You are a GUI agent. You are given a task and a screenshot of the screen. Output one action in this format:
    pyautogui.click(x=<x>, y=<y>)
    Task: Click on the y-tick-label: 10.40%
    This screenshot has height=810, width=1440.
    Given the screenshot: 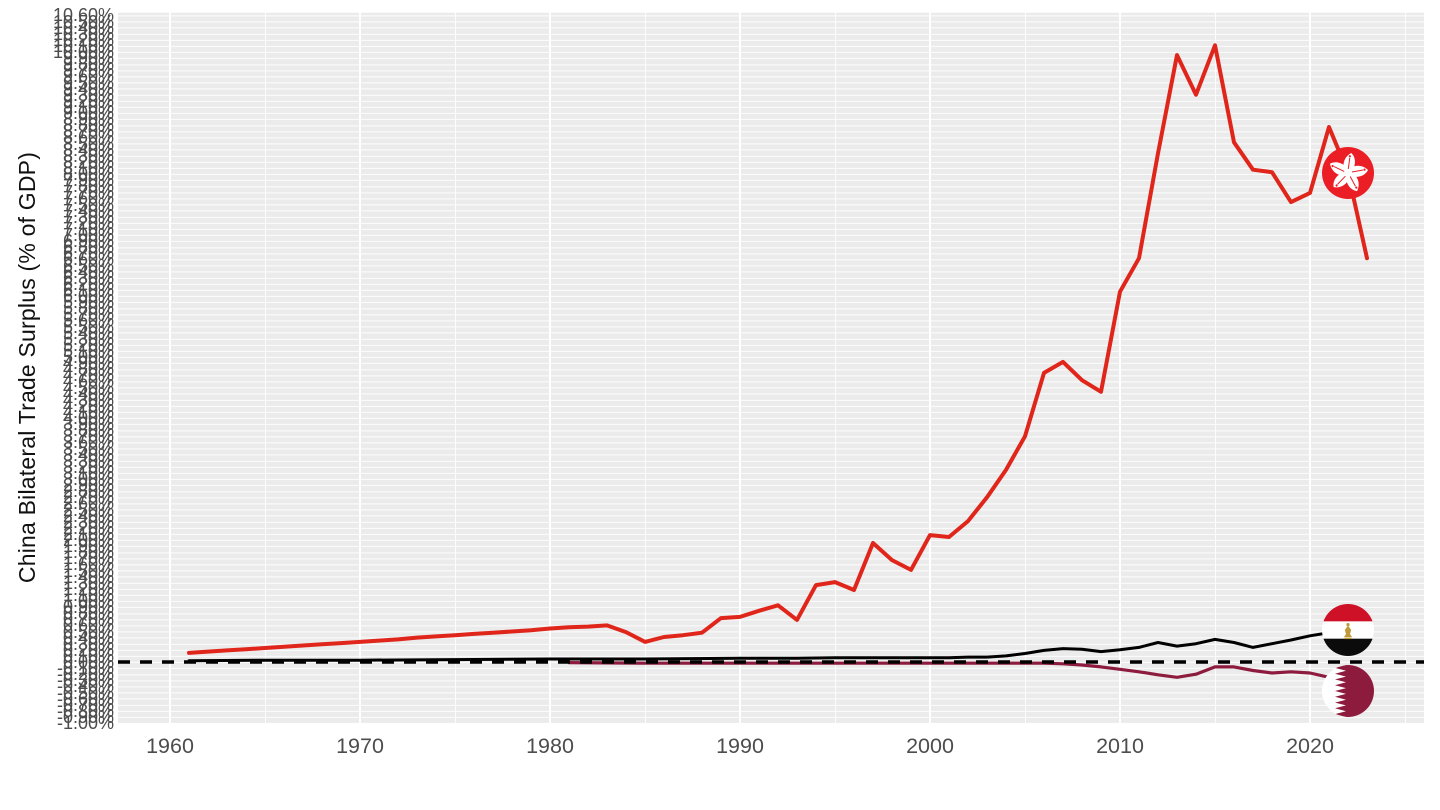 What is the action you would take?
    pyautogui.click(x=83, y=27)
    